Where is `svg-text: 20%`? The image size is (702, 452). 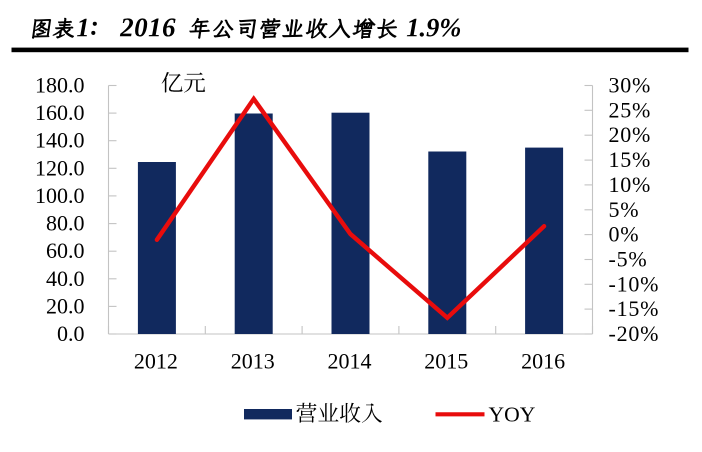
svg-text: 20% is located at coordinates (630, 134).